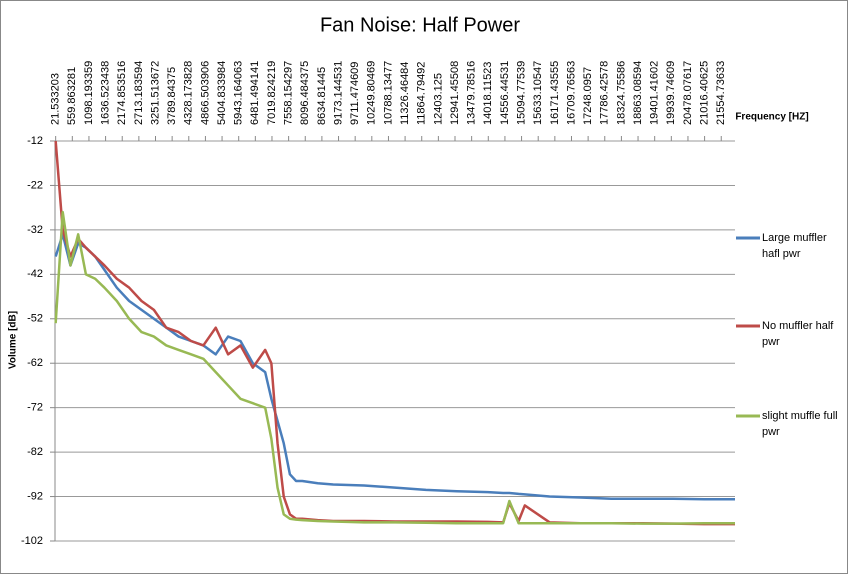 This screenshot has height=574, width=848. Describe the element at coordinates (538, 93) in the screenshot. I see `x-tick-label: 15633.10547` at that location.